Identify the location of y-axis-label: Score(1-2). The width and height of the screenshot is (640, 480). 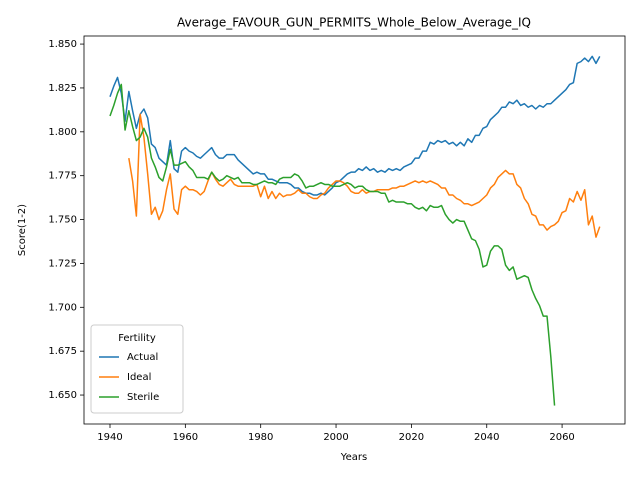
(22, 230).